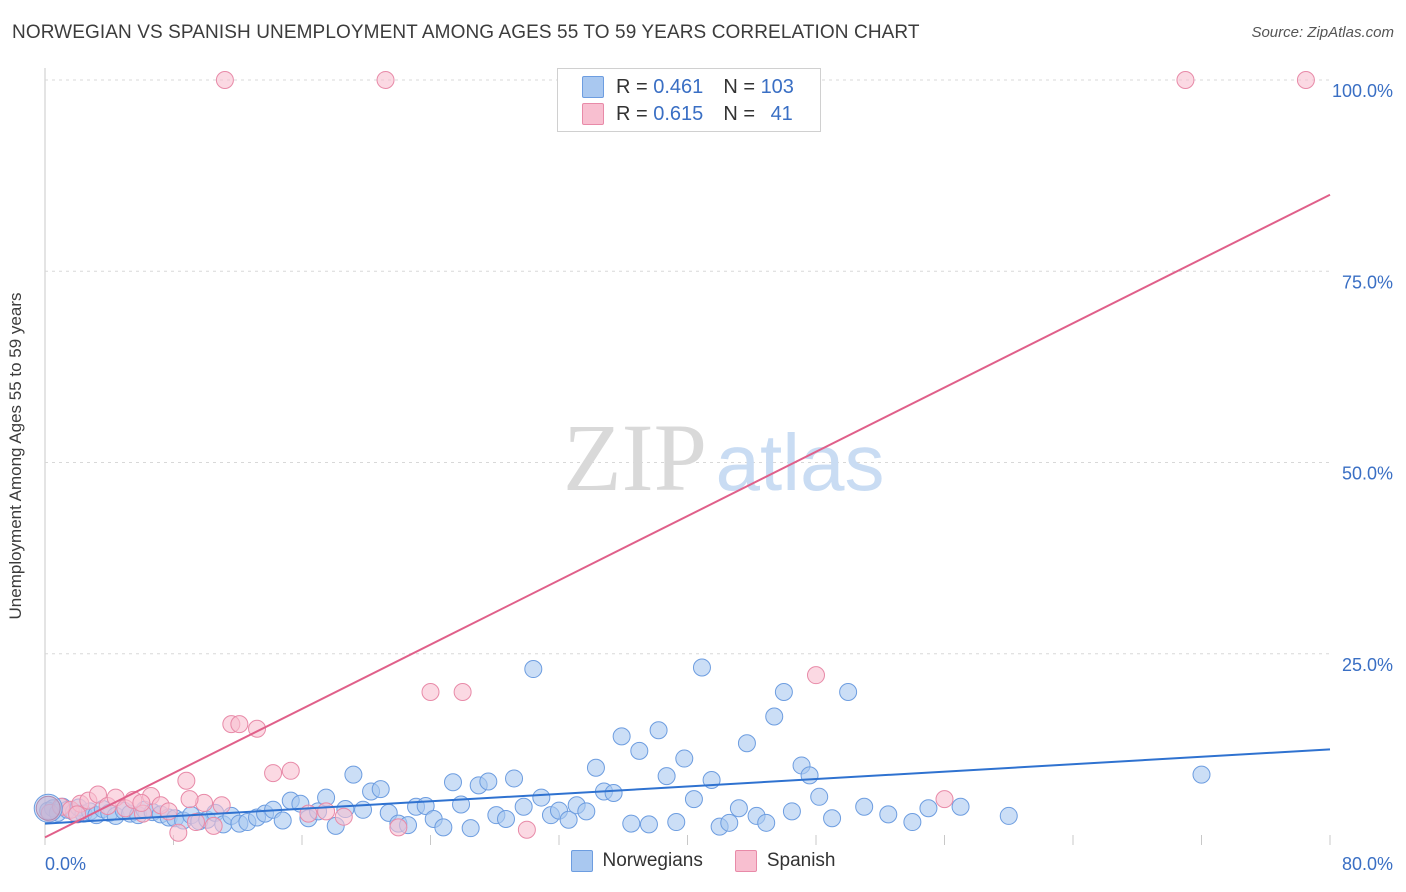  I want to click on series-legend-spanish: Spanish, so click(785, 861).